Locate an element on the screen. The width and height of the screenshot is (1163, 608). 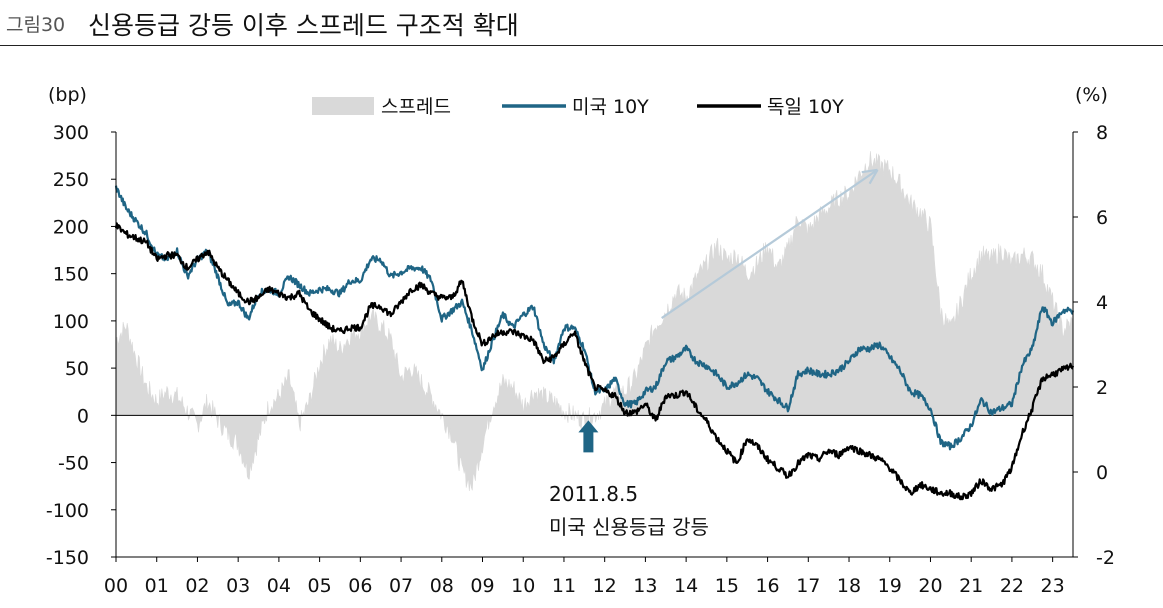
x-tick-label: 09 is located at coordinates (482, 586).